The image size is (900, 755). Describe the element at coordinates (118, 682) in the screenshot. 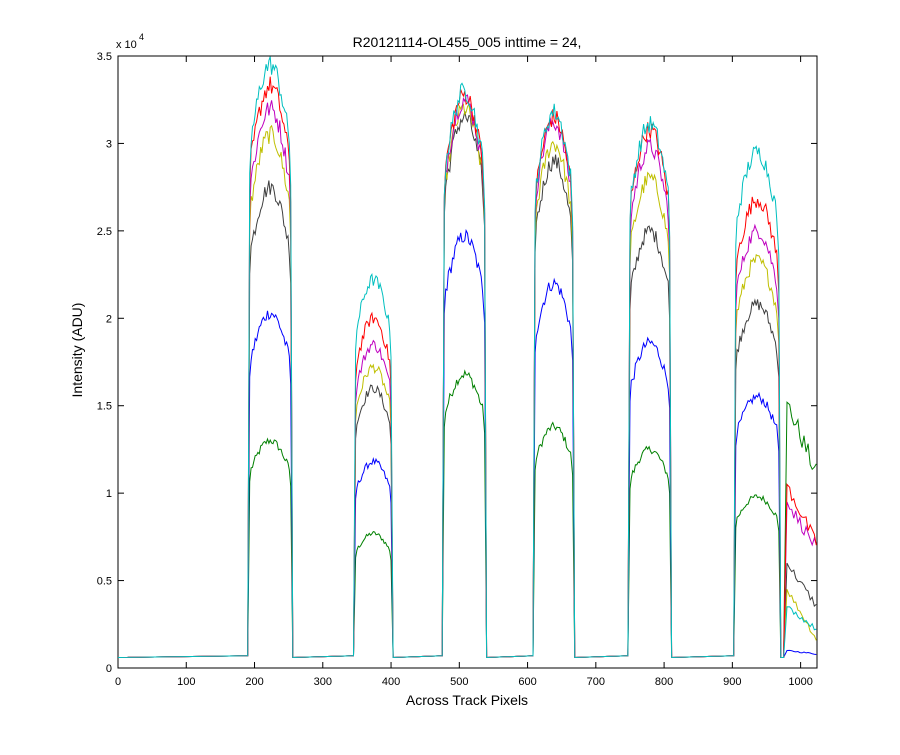

I see `x-tick-label: 0` at that location.